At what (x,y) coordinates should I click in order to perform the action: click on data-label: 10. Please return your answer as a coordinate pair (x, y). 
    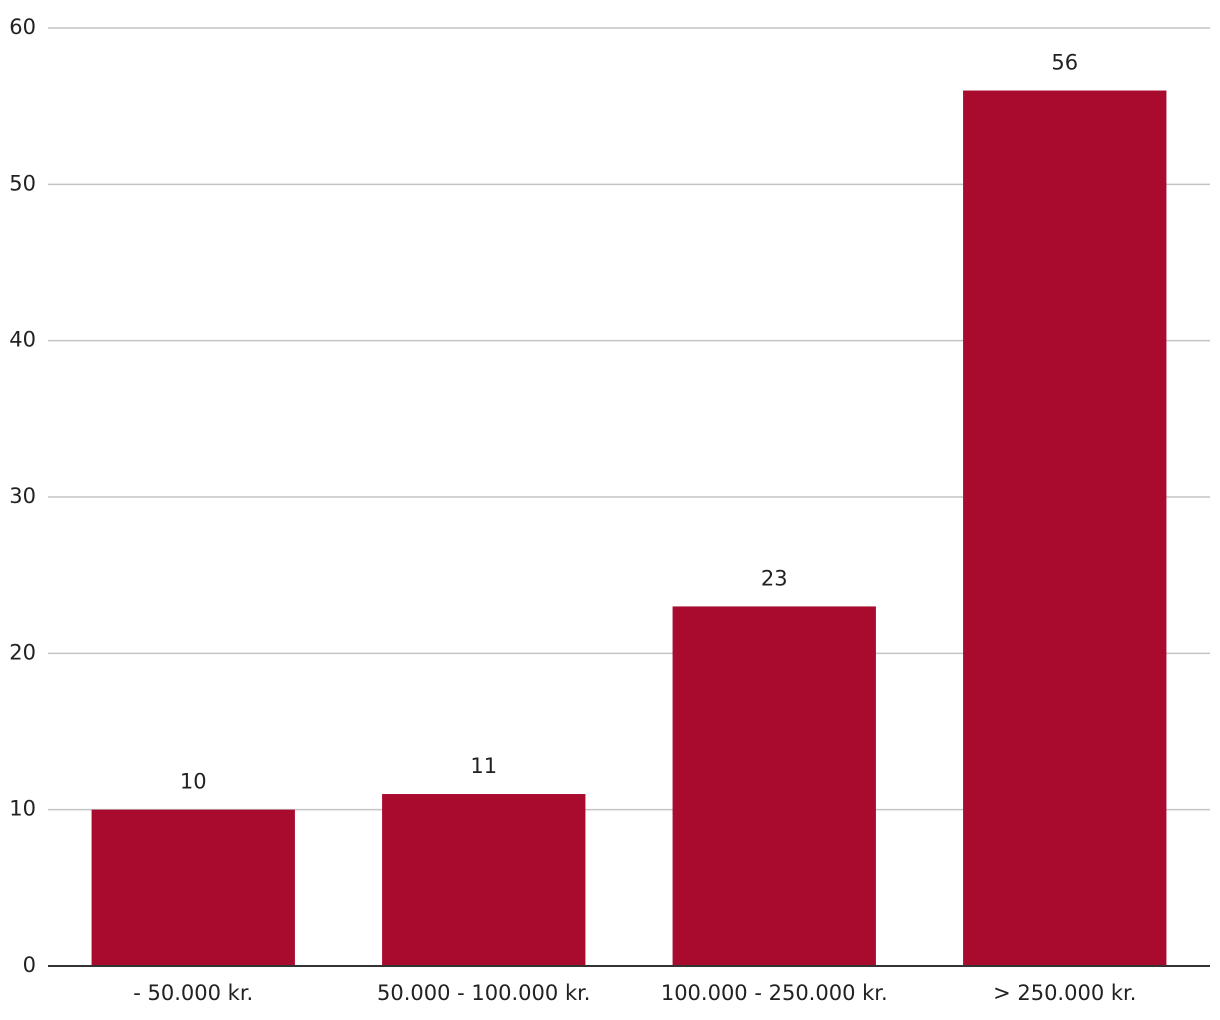
    Looking at the image, I should click on (193, 782).